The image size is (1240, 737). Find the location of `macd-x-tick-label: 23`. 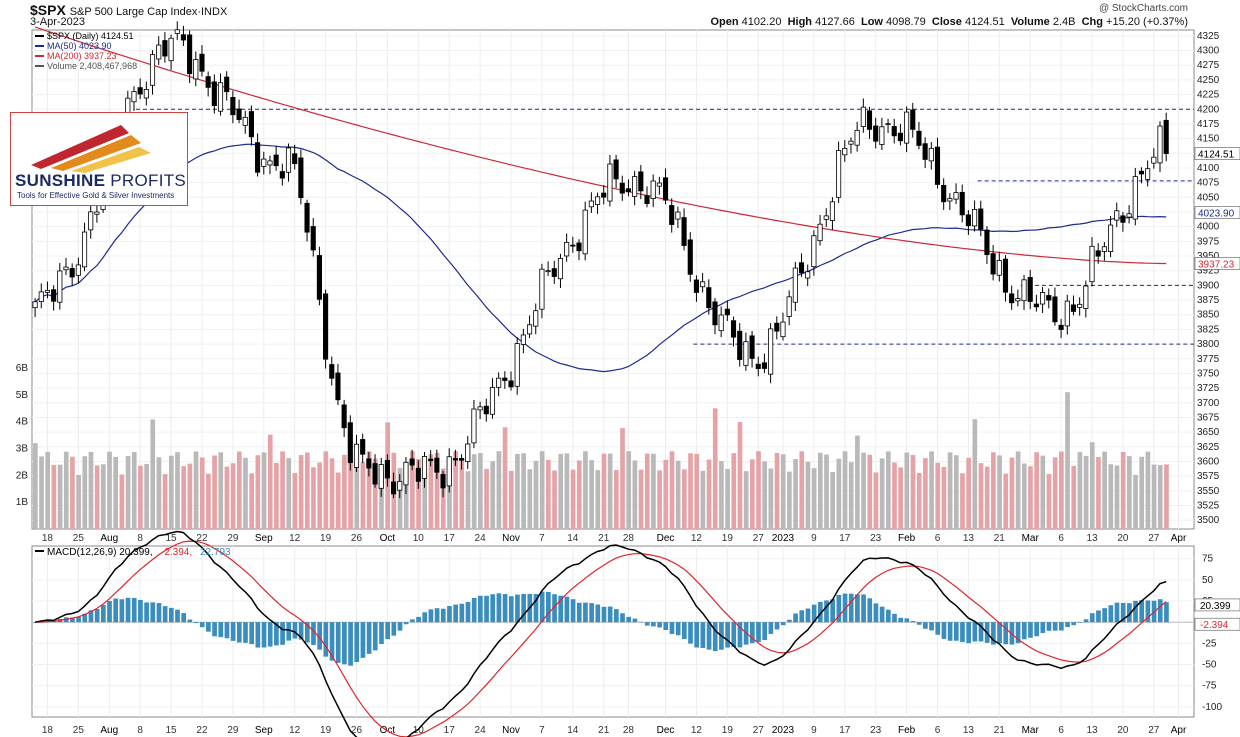

macd-x-tick-label: 23 is located at coordinates (876, 730).